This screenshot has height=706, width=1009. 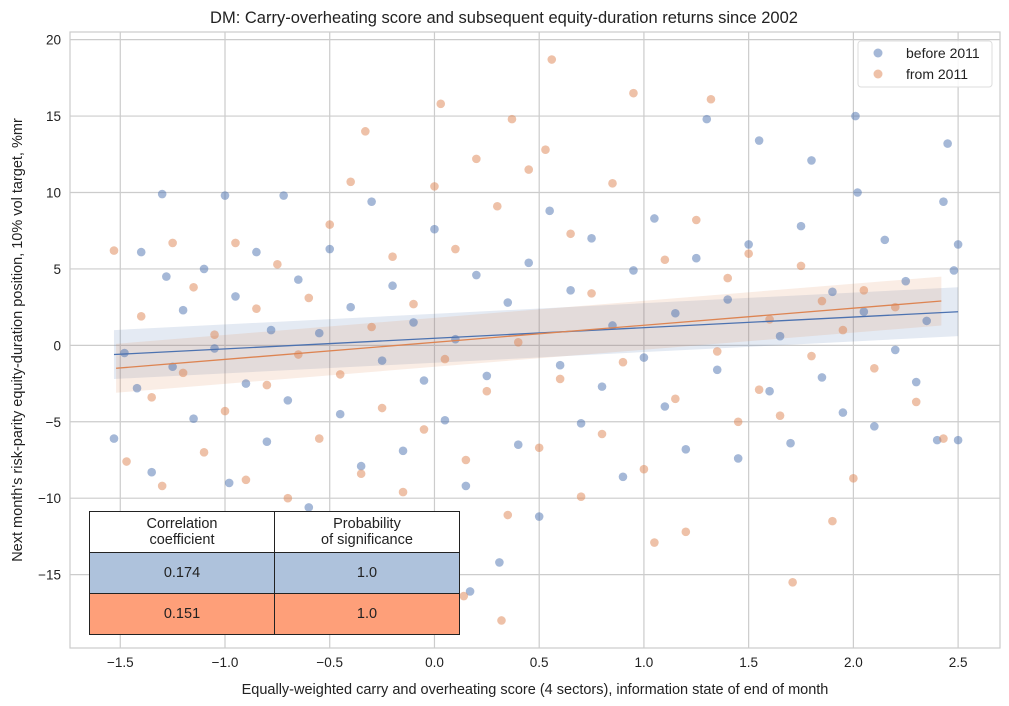 What do you see at coordinates (367, 573) in the screenshot?
I see `table-cell-probability-before-2011: 1.0` at bounding box center [367, 573].